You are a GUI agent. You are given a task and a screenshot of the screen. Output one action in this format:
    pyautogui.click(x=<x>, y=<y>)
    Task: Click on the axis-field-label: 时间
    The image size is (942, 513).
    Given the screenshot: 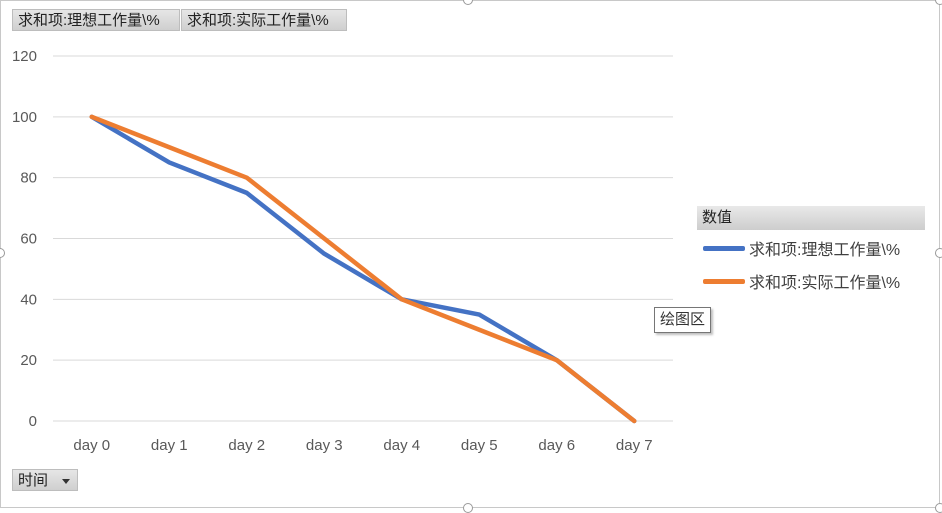 What is the action you would take?
    pyautogui.click(x=33, y=480)
    